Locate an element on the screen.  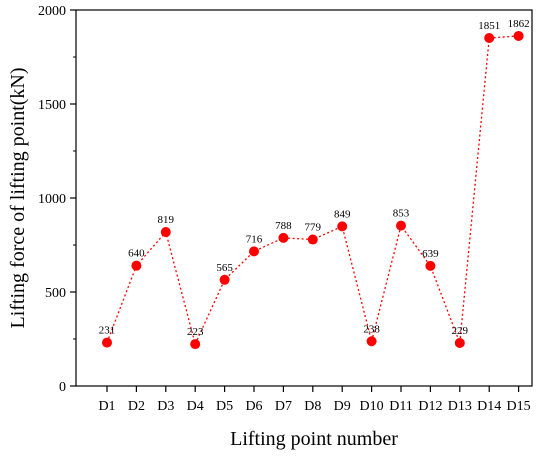
x-tick-label: D13 is located at coordinates (460, 406).